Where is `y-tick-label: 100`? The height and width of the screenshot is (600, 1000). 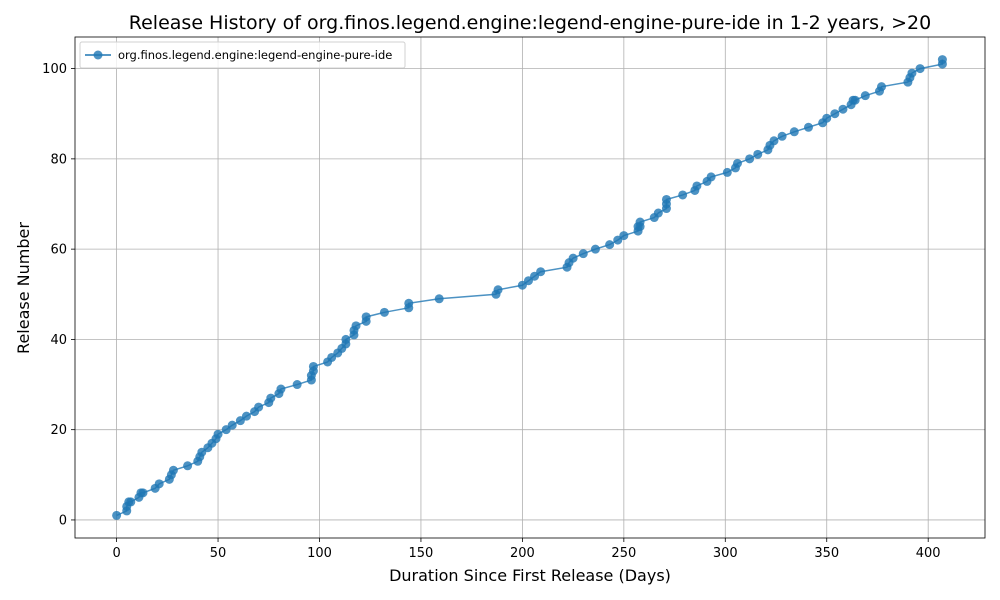
y-tick-label: 100 is located at coordinates (54, 69).